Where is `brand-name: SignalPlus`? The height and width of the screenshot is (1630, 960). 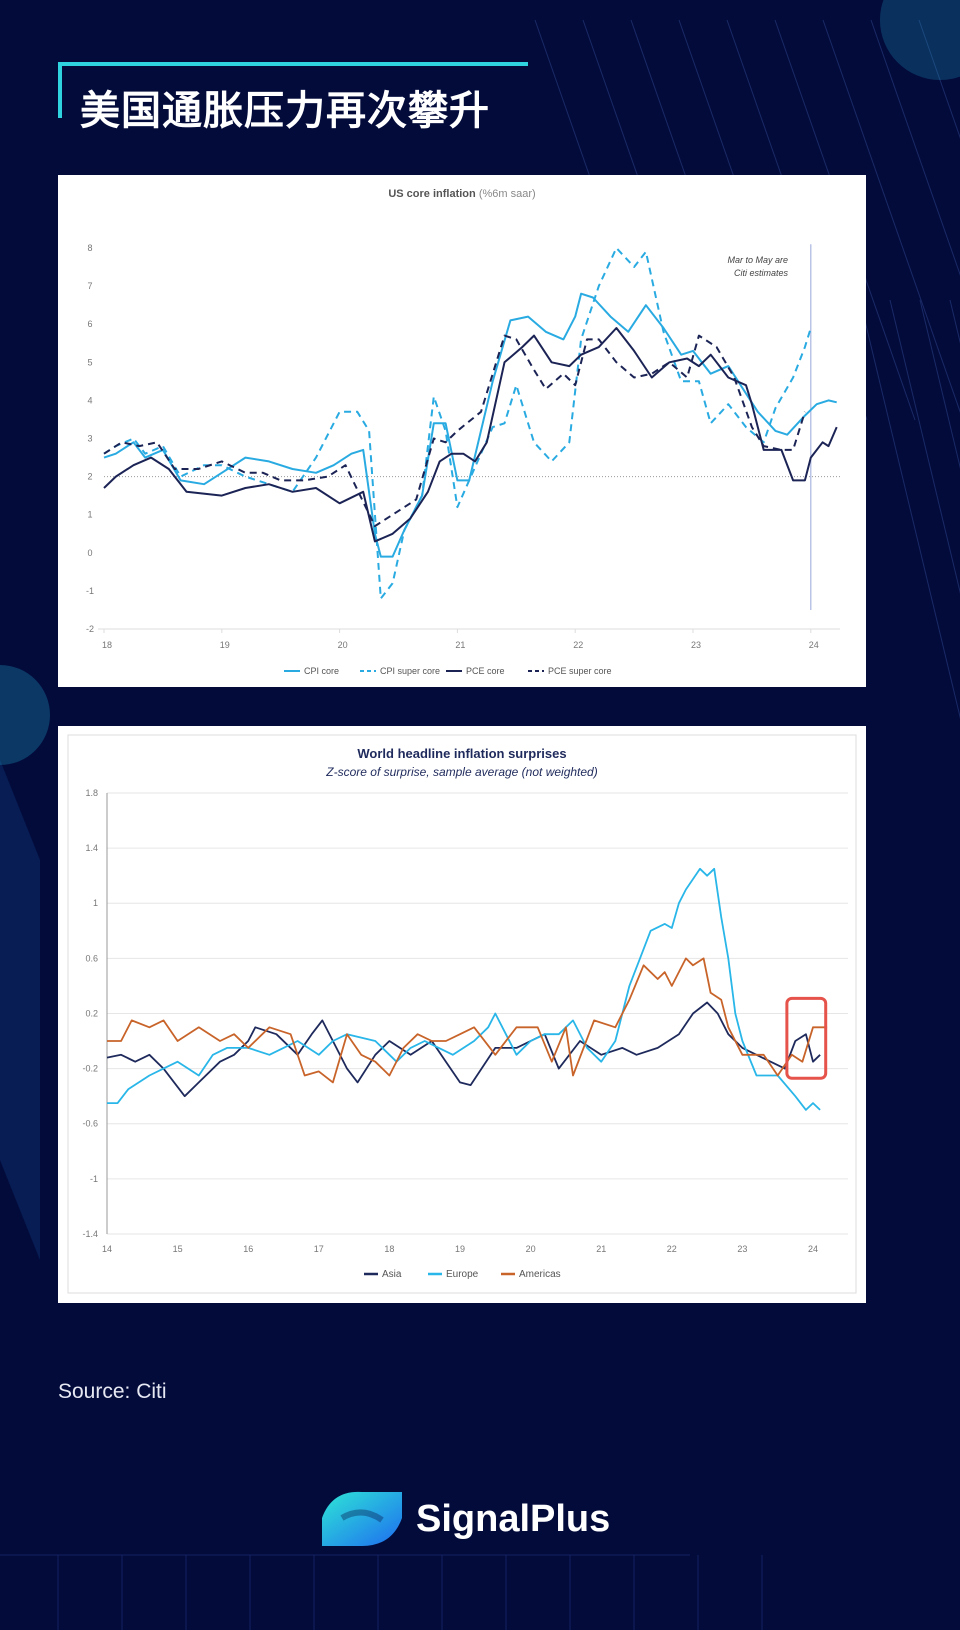
brand-name: SignalPlus is located at coordinates (513, 1518).